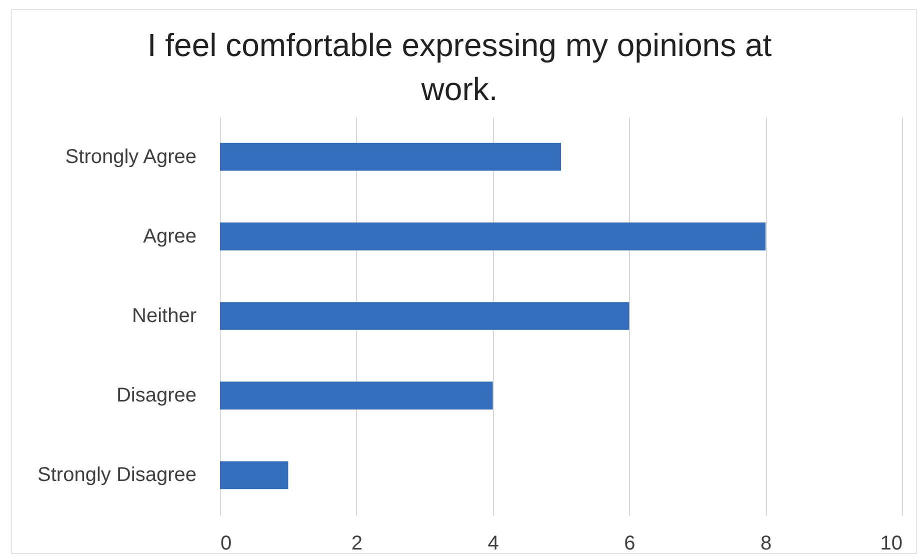 This screenshot has width=919, height=556. What do you see at coordinates (156, 395) in the screenshot?
I see `y-tick-label: Disagree` at bounding box center [156, 395].